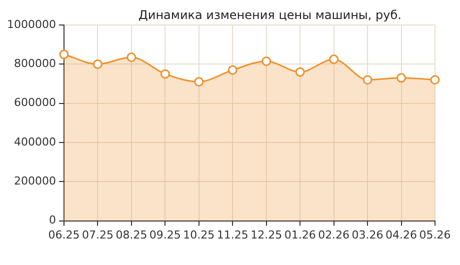 Image resolution: width=460 pixels, height=265 pixels. I want to click on y-tick-label: 800000, so click(35, 63).